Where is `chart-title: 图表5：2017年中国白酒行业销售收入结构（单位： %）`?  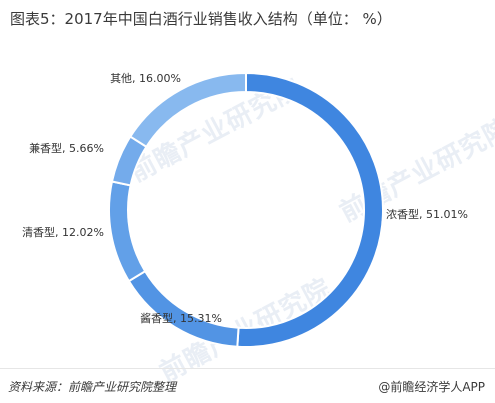 chart-title: 图表5：2017年中国白酒行业销售收入结构（单位： %） is located at coordinates (201, 19).